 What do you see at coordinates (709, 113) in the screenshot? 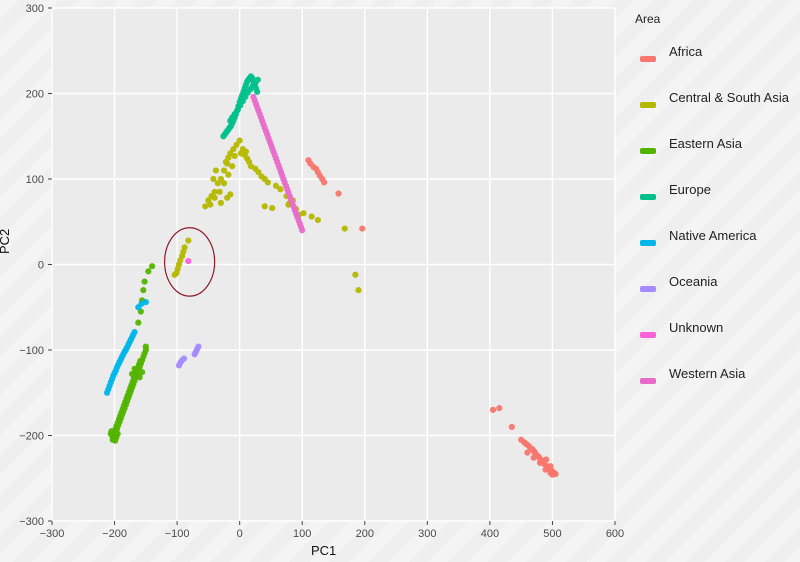
I see `legend-item-central-south-asia: Central & South Asia` at bounding box center [709, 113].